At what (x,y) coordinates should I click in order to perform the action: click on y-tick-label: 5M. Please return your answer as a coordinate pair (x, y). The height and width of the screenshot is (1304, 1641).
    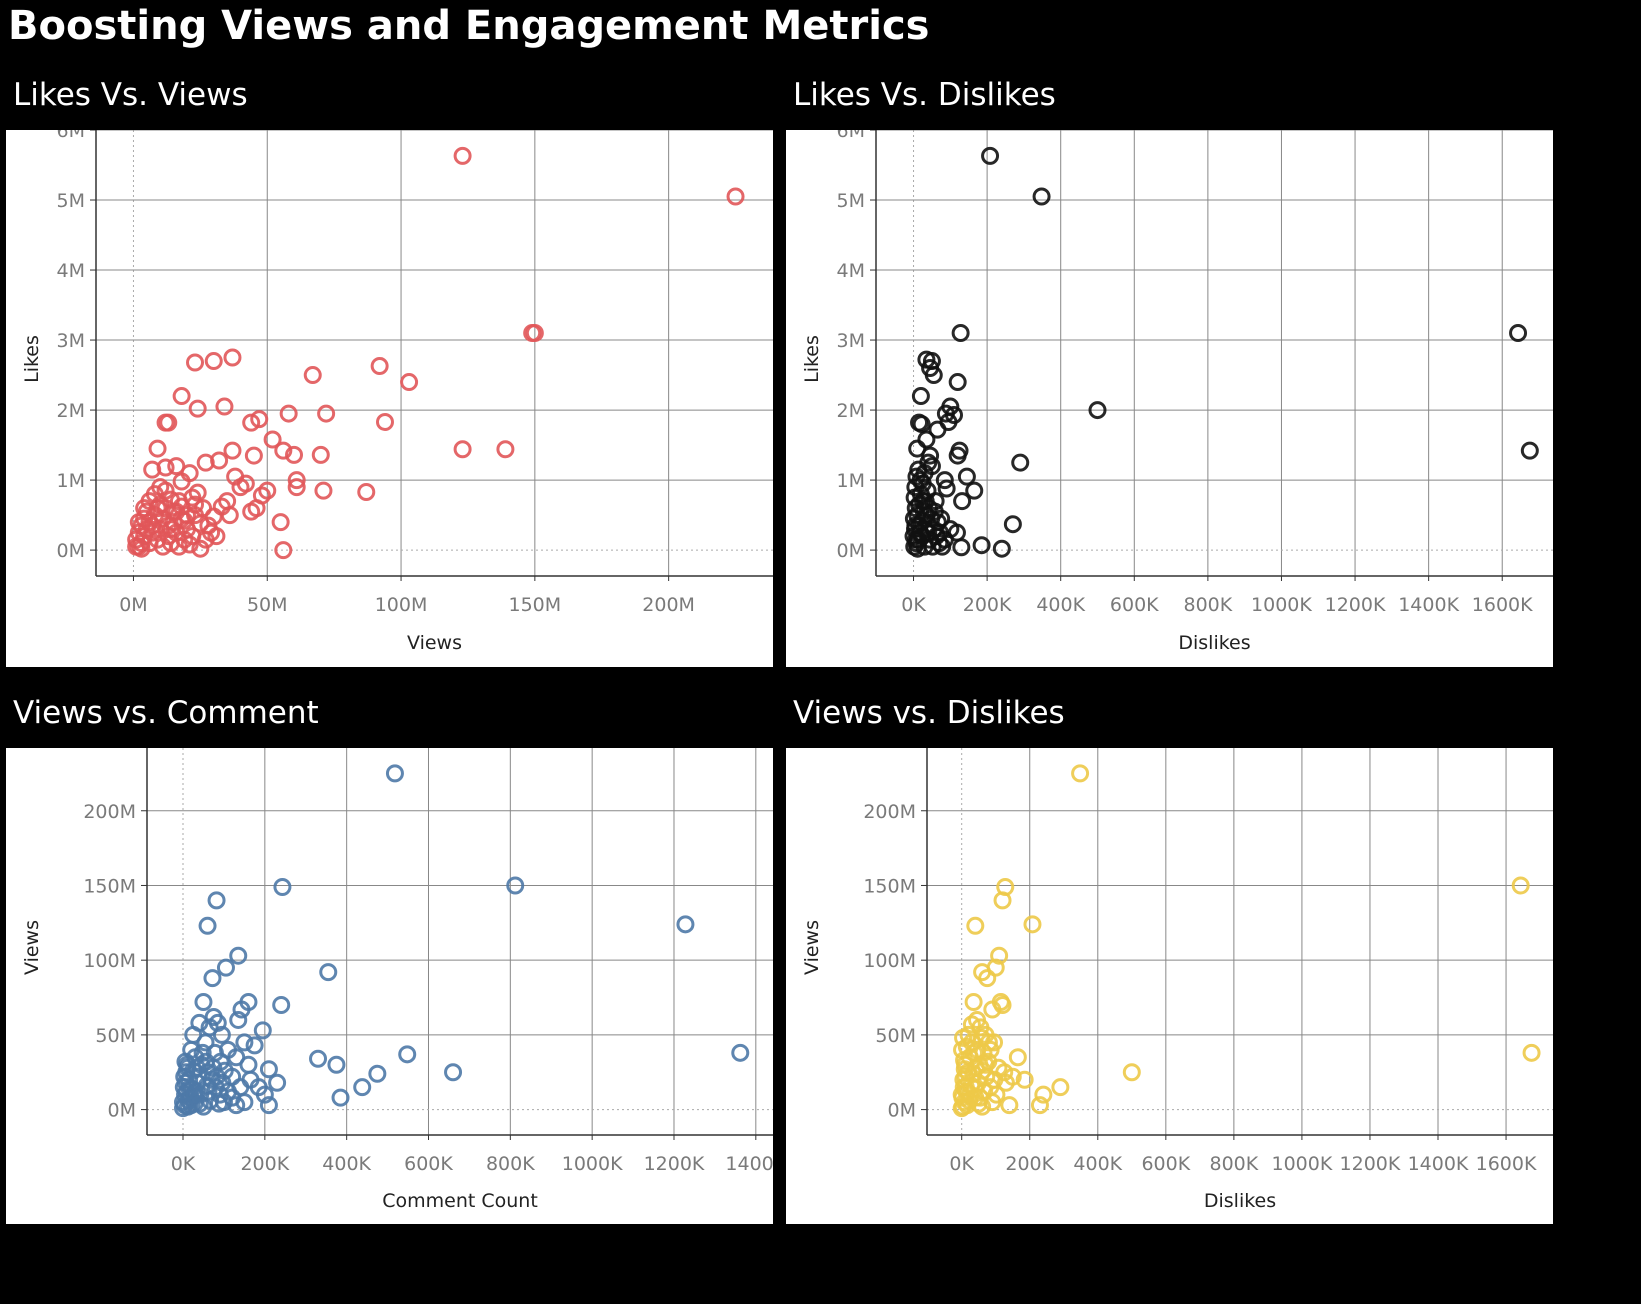
    Looking at the image, I should click on (71, 201).